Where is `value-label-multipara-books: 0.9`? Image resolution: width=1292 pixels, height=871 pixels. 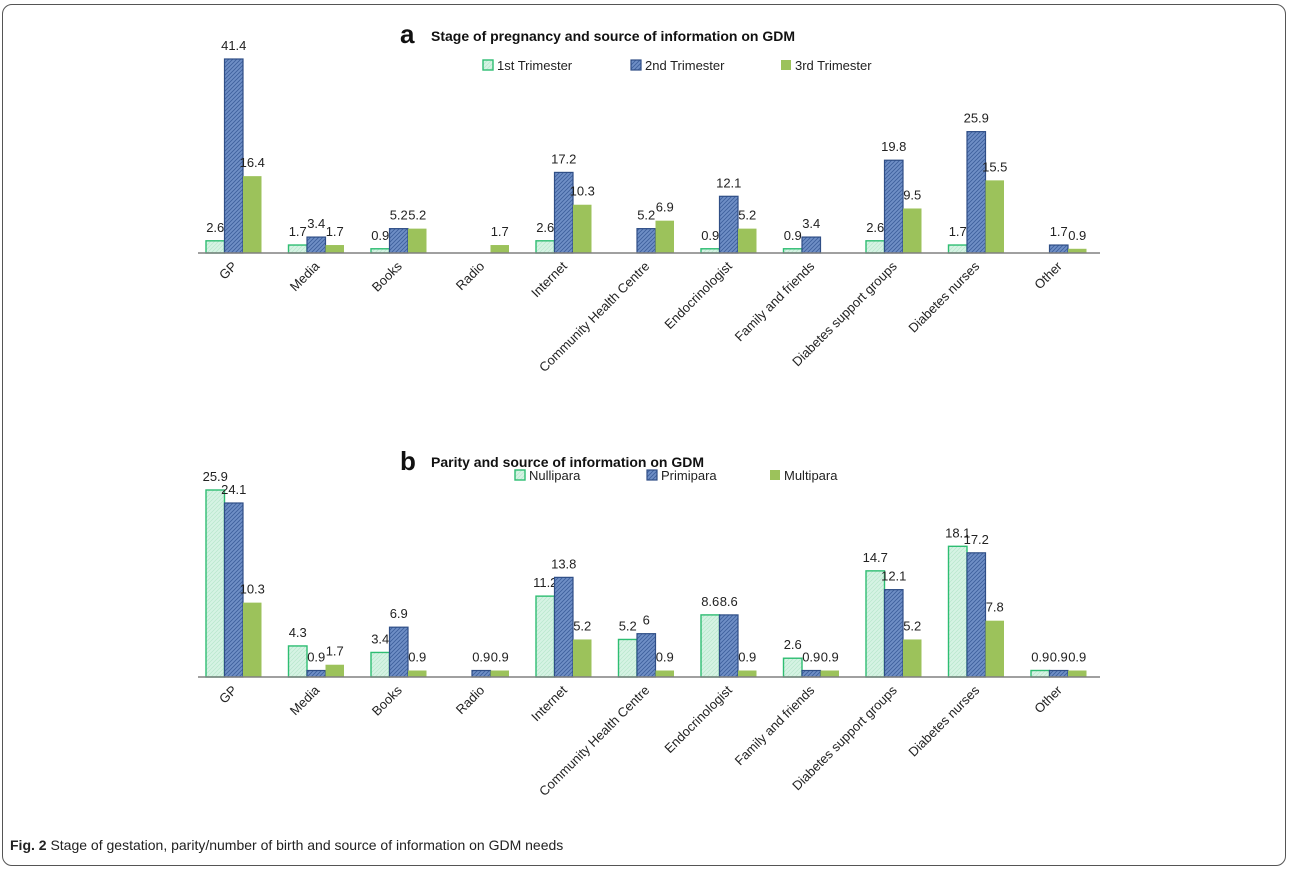 value-label-multipara-books: 0.9 is located at coordinates (417, 657).